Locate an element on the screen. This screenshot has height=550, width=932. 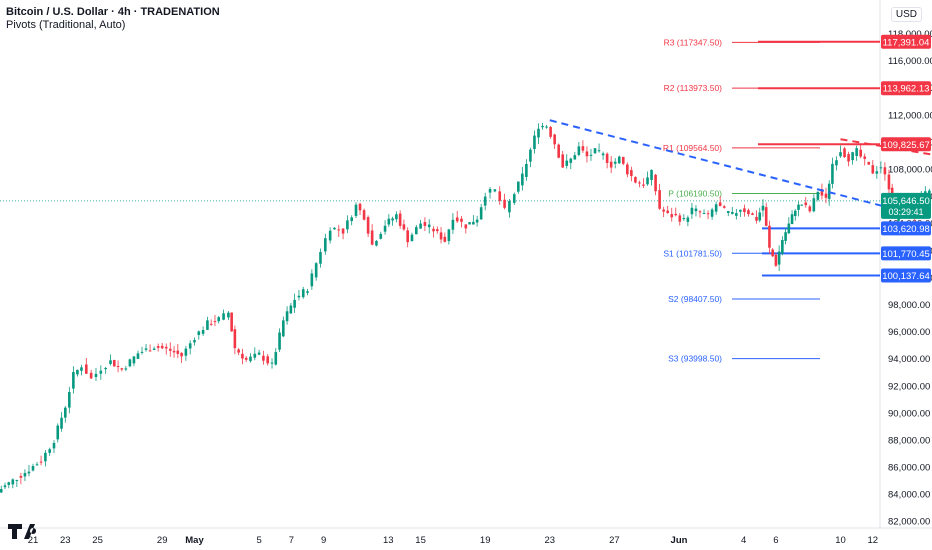
y-tick-label: 90,000.00 is located at coordinates (909, 413).